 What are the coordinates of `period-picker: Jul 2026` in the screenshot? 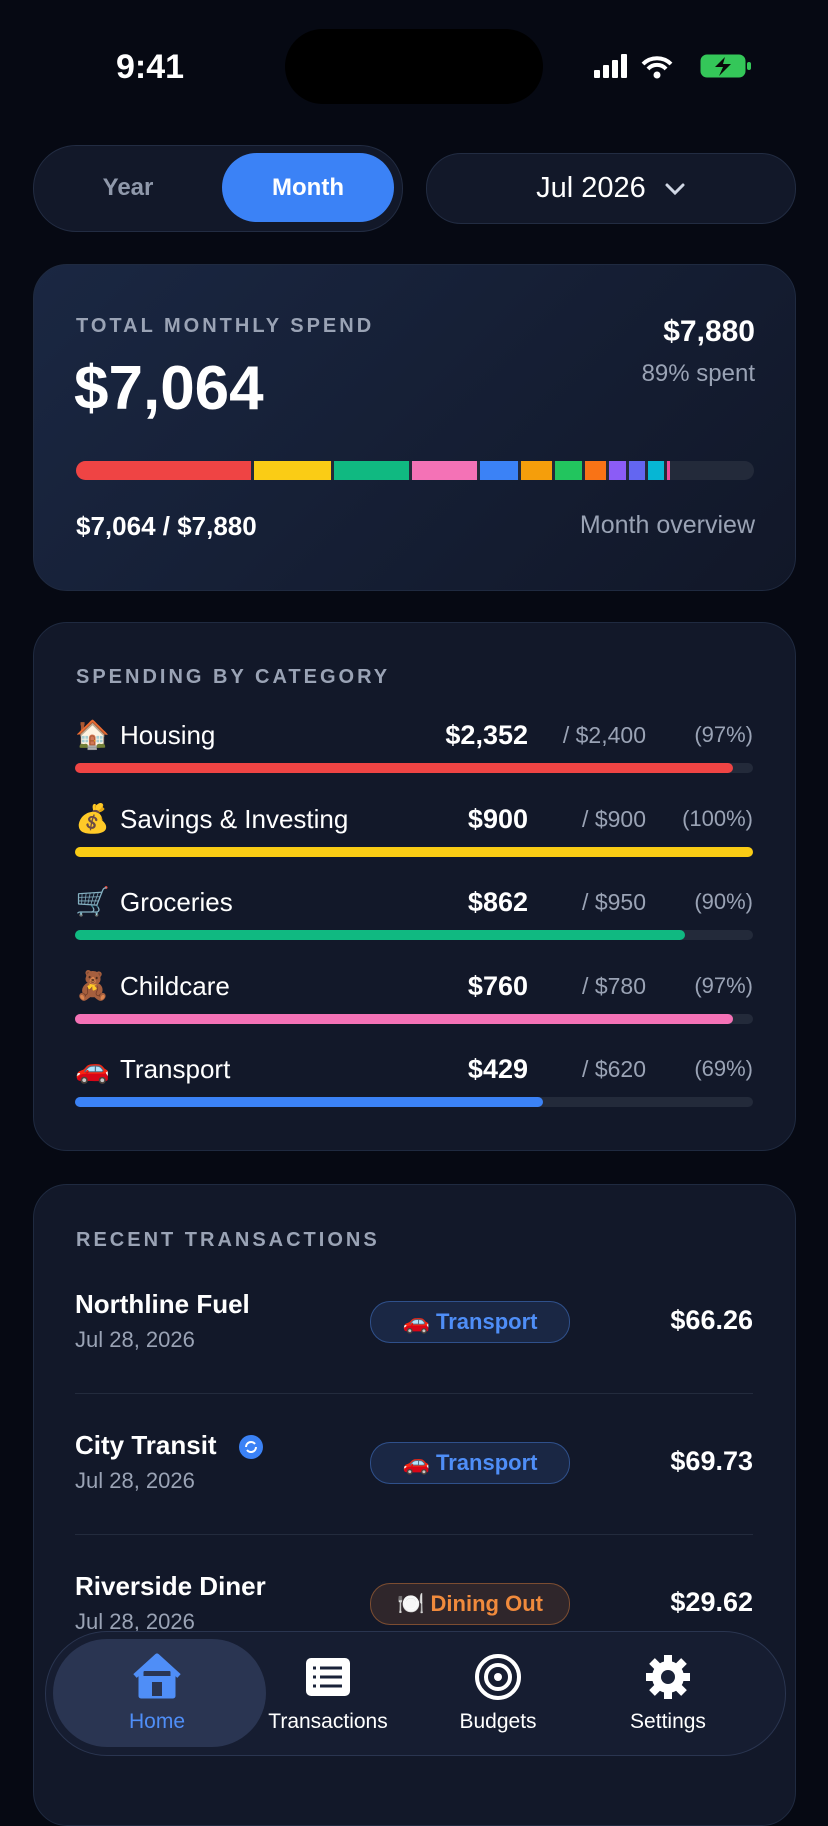 It's located at (611, 188).